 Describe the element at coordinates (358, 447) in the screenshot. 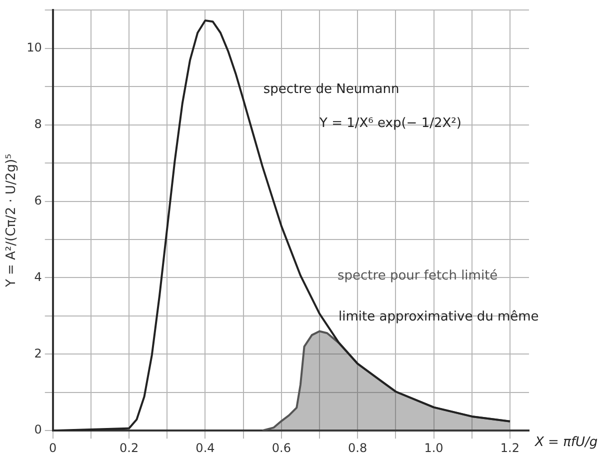

I see `x-tick-label: 0.8` at that location.